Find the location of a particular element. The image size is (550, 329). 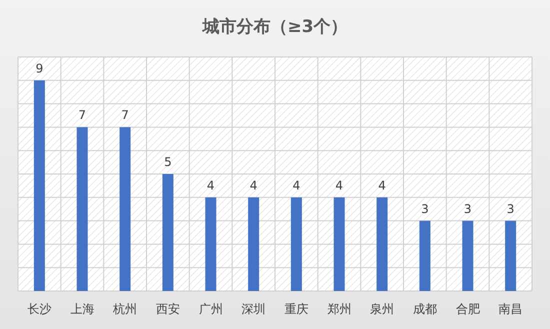

x-tick-label: 成都 is located at coordinates (424, 309).